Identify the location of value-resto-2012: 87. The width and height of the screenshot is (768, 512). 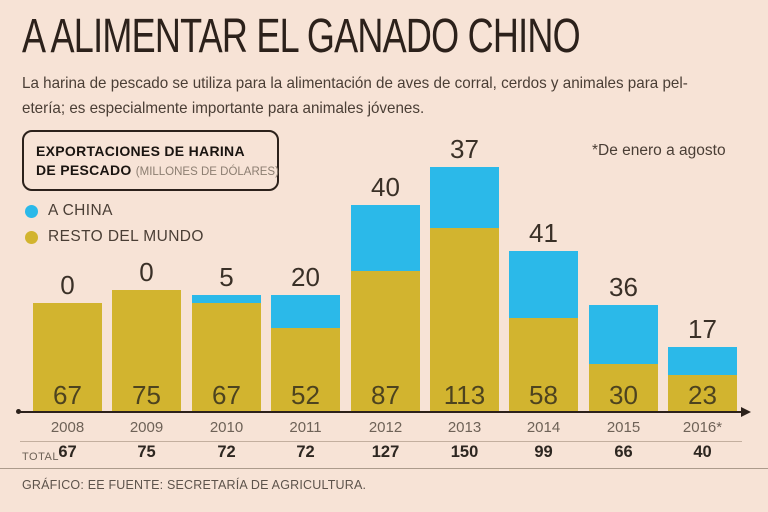
(385, 395).